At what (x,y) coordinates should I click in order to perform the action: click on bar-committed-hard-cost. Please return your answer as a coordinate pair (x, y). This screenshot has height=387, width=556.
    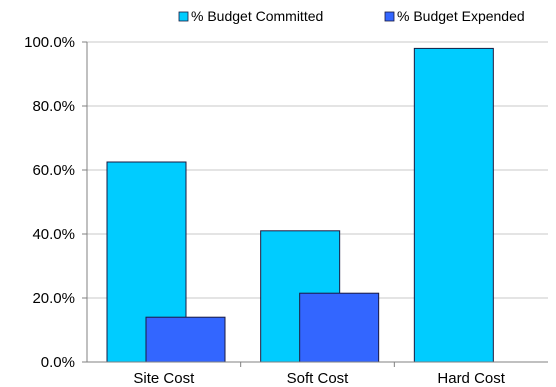
    Looking at the image, I should click on (453, 205).